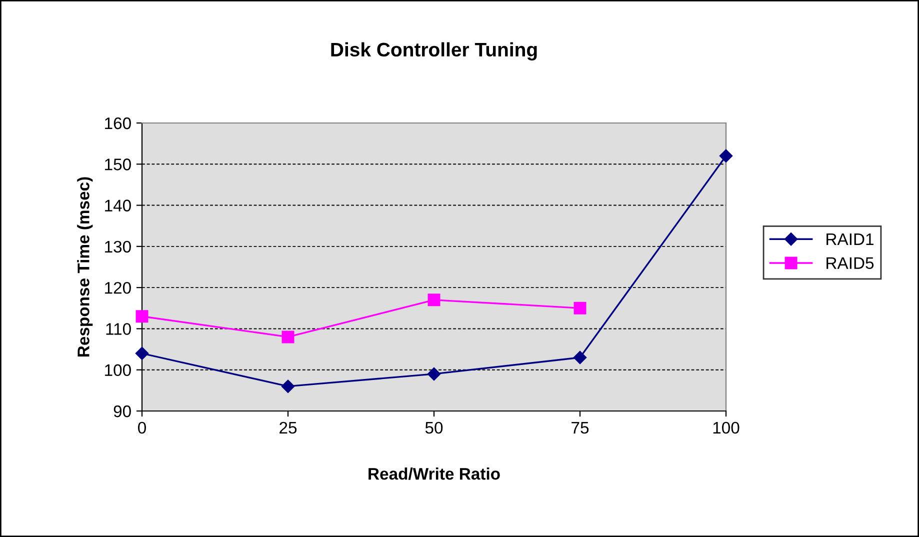 The width and height of the screenshot is (919, 537). What do you see at coordinates (118, 123) in the screenshot?
I see `y-tick-label: 160` at bounding box center [118, 123].